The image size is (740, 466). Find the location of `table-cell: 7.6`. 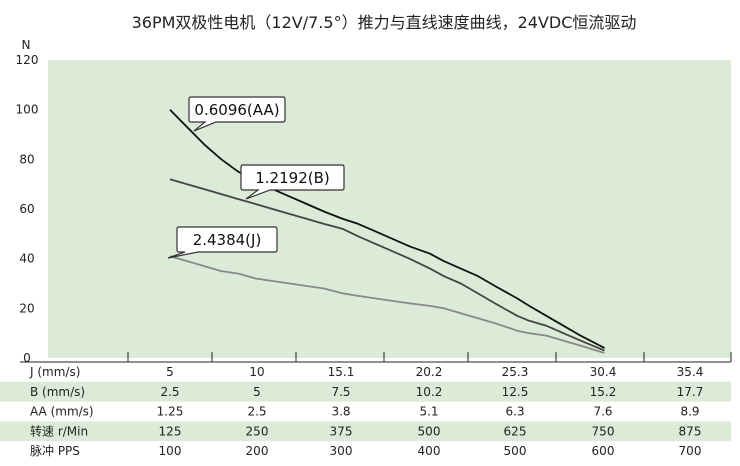

table-cell: 7.6 is located at coordinates (602, 412).